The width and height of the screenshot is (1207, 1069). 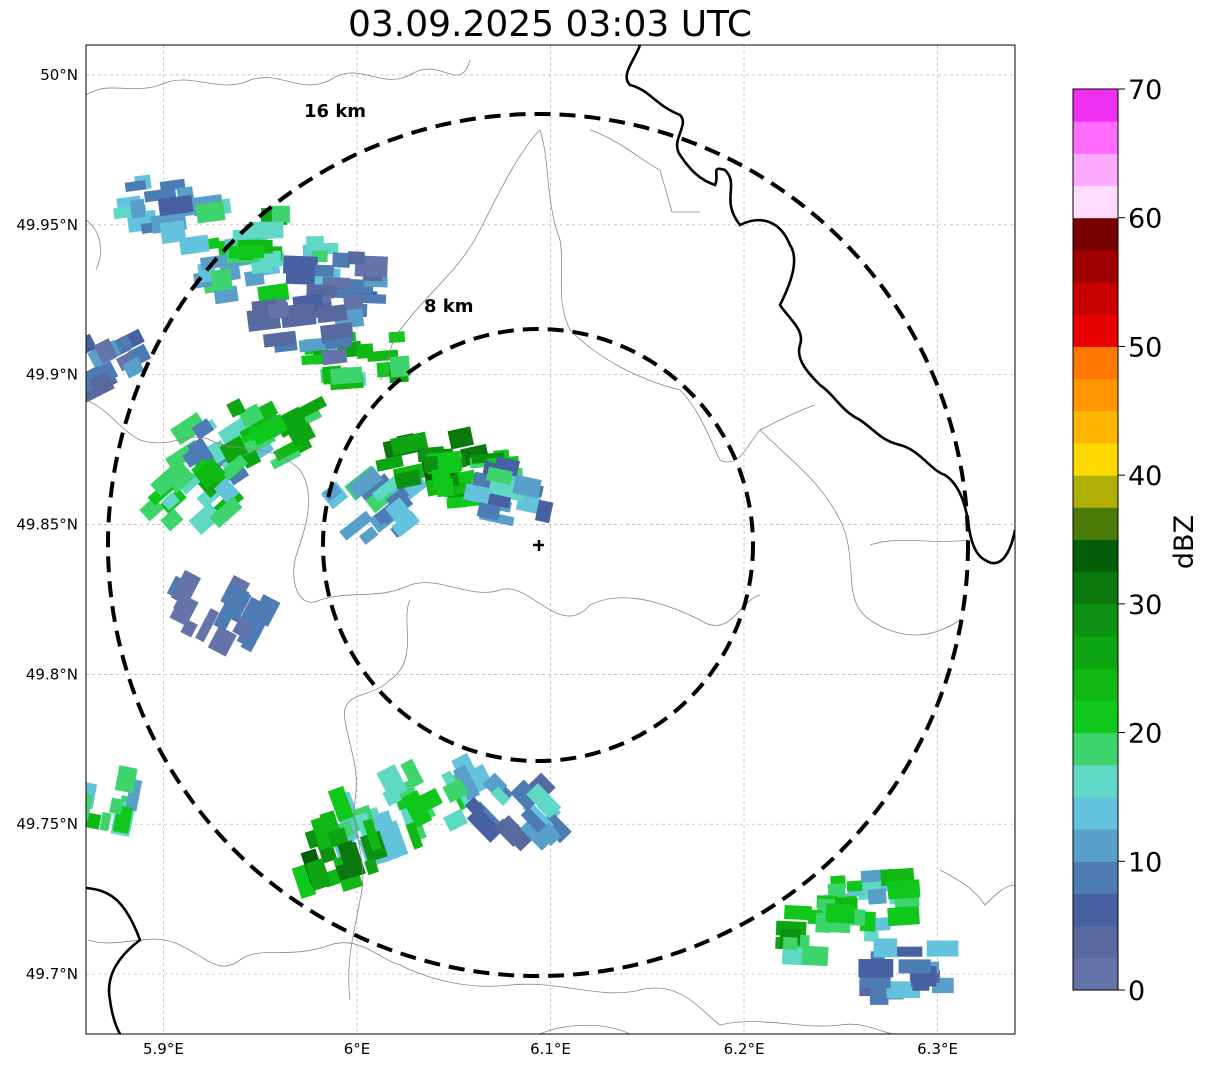 I want to click on colorbar-tick-label: 70, so click(x=1145, y=90).